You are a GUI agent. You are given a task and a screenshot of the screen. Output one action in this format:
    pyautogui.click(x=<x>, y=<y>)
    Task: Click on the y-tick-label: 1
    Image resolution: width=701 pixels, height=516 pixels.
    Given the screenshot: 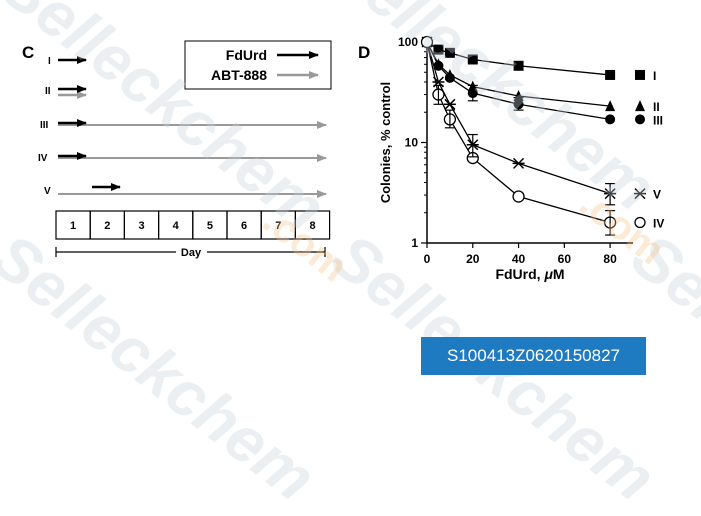 What is the action you would take?
    pyautogui.click(x=414, y=243)
    